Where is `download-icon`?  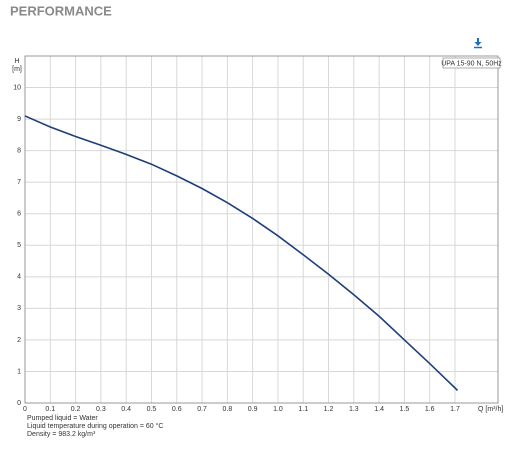
download-icon is located at coordinates (478, 43).